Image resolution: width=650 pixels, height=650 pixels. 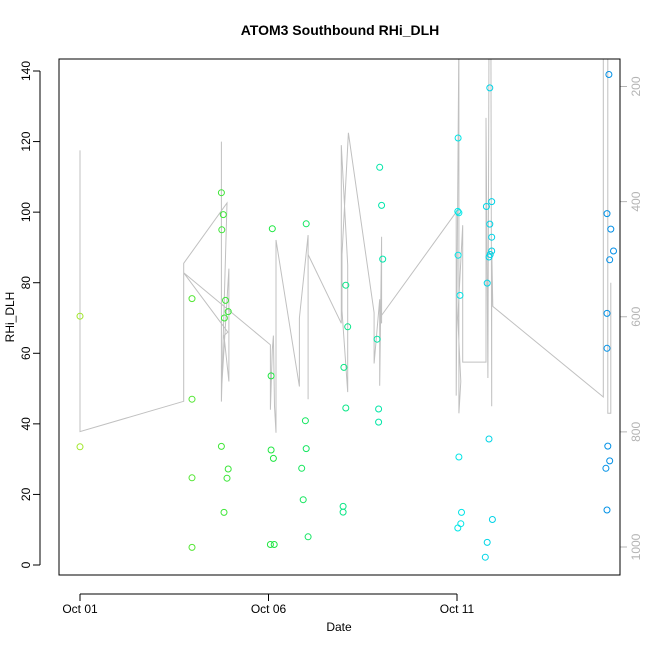 I want to click on y-tick-label: 0, so click(x=26, y=564).